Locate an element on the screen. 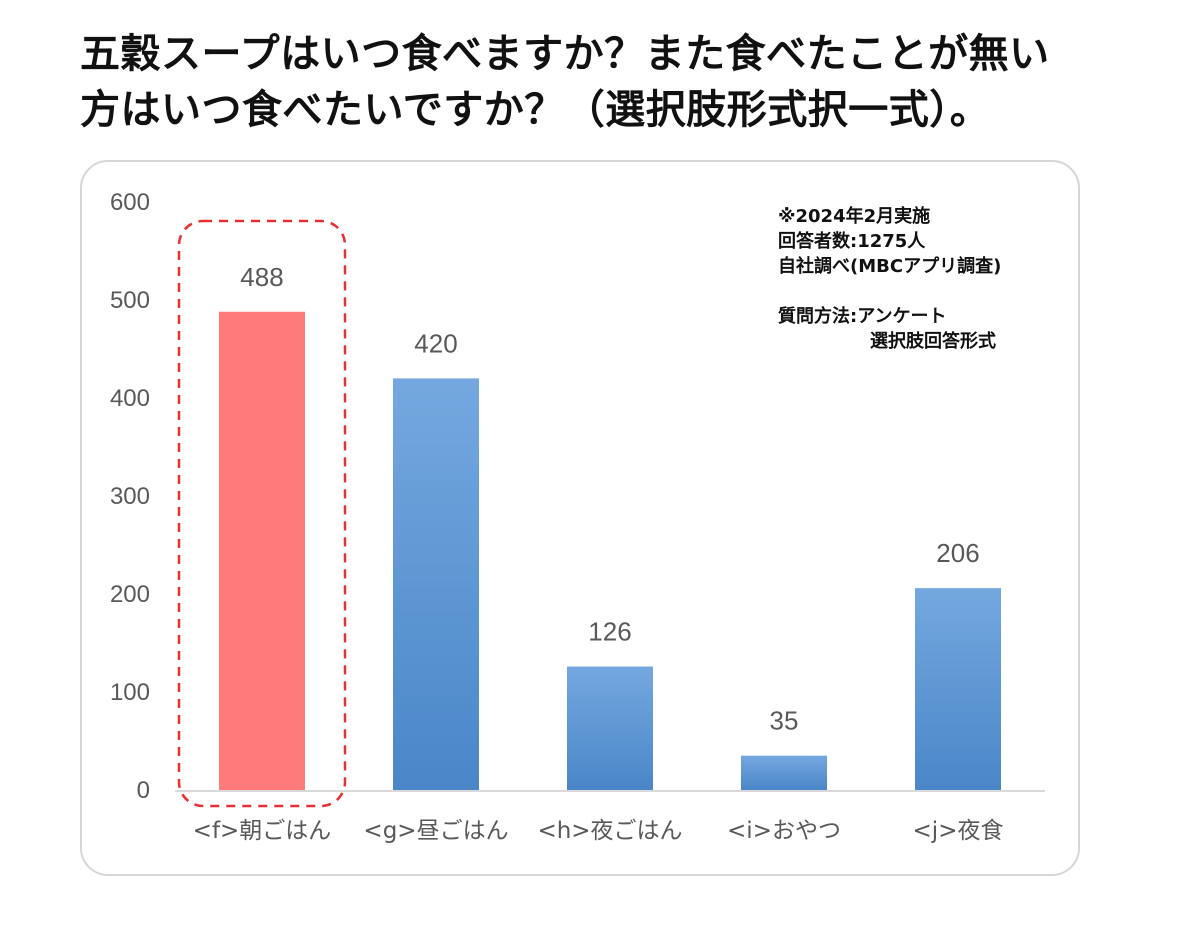 The width and height of the screenshot is (1200, 932). category-label: <j>夜食 is located at coordinates (958, 831).